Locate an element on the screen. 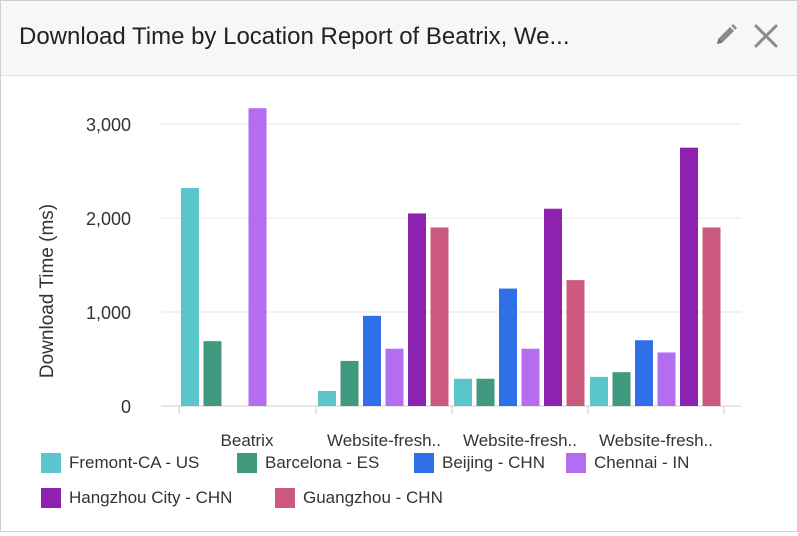 The height and width of the screenshot is (536, 798). close-button is located at coordinates (766, 36).